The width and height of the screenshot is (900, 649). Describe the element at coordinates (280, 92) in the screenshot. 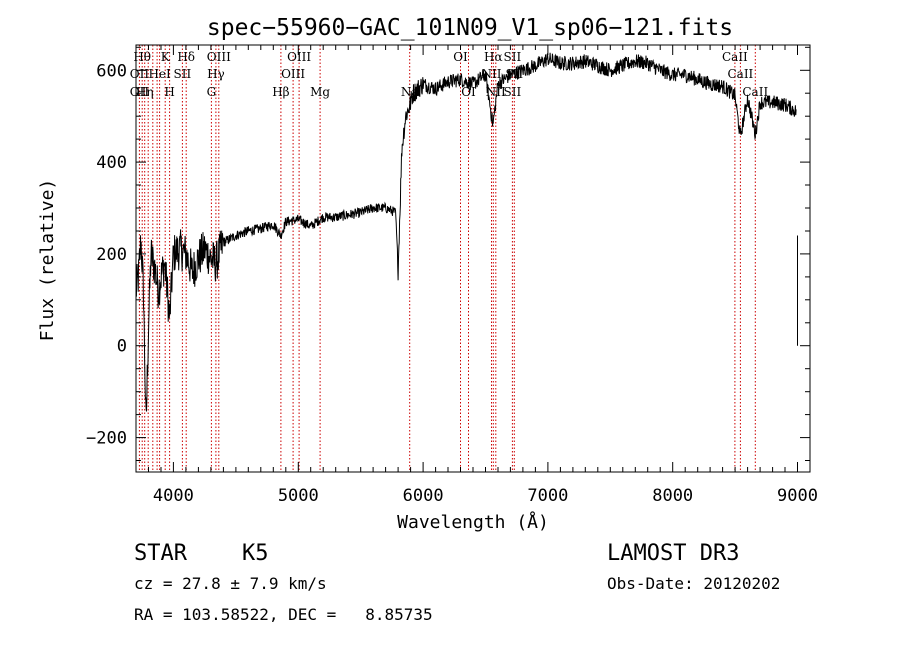

I see `emission-line-label: Hβ` at that location.